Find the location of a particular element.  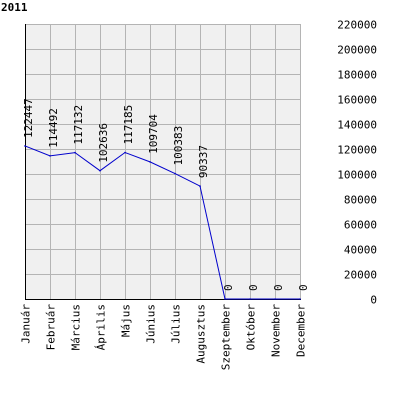

chart-title: 2011 is located at coordinates (14, 7).